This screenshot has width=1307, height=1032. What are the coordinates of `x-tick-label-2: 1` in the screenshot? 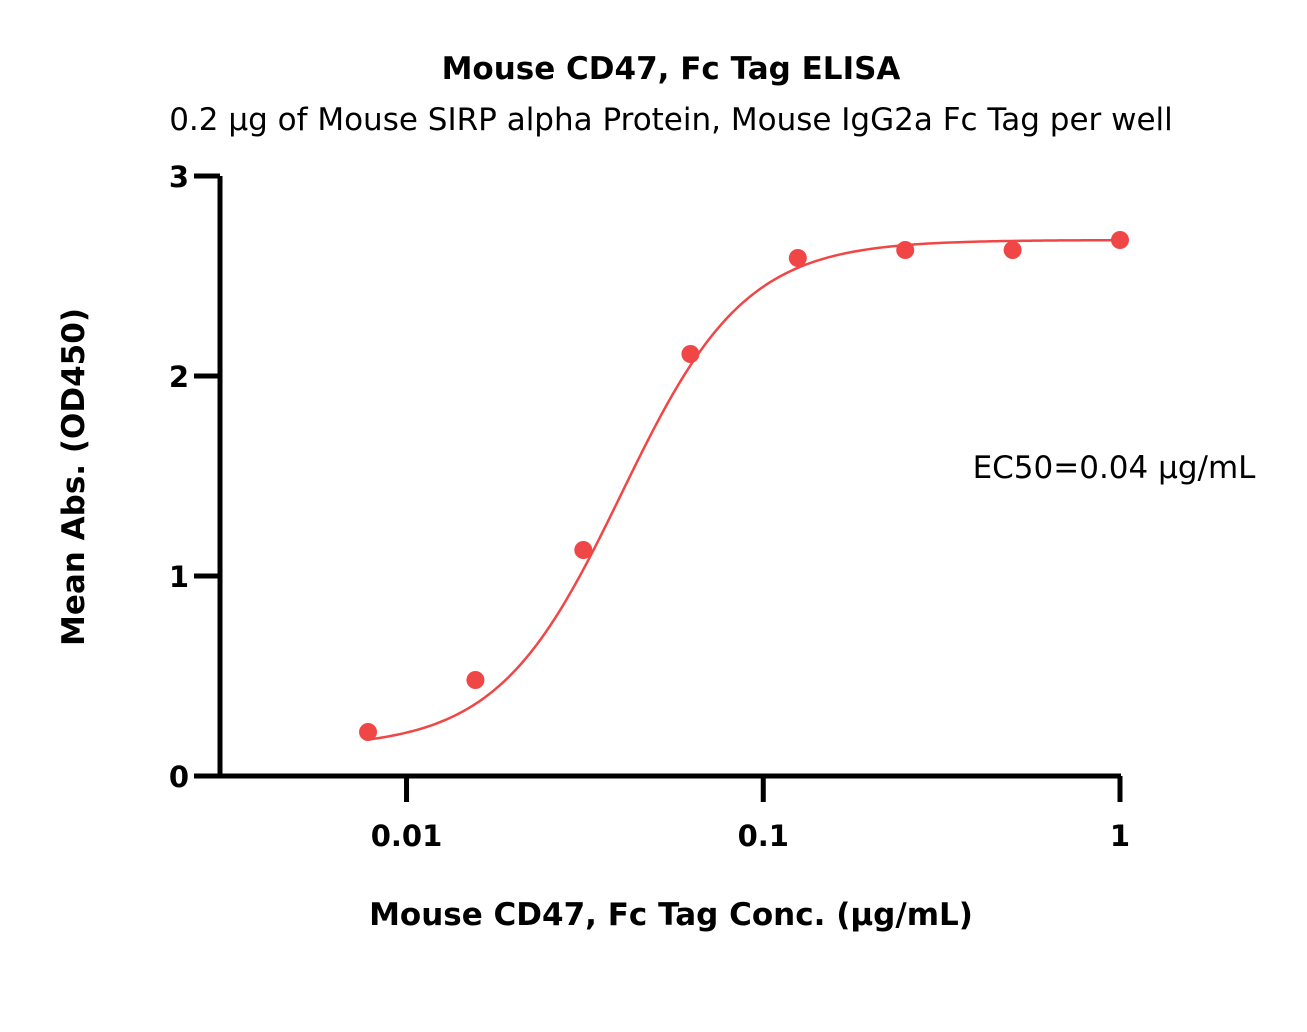 It's located at (1120, 836).